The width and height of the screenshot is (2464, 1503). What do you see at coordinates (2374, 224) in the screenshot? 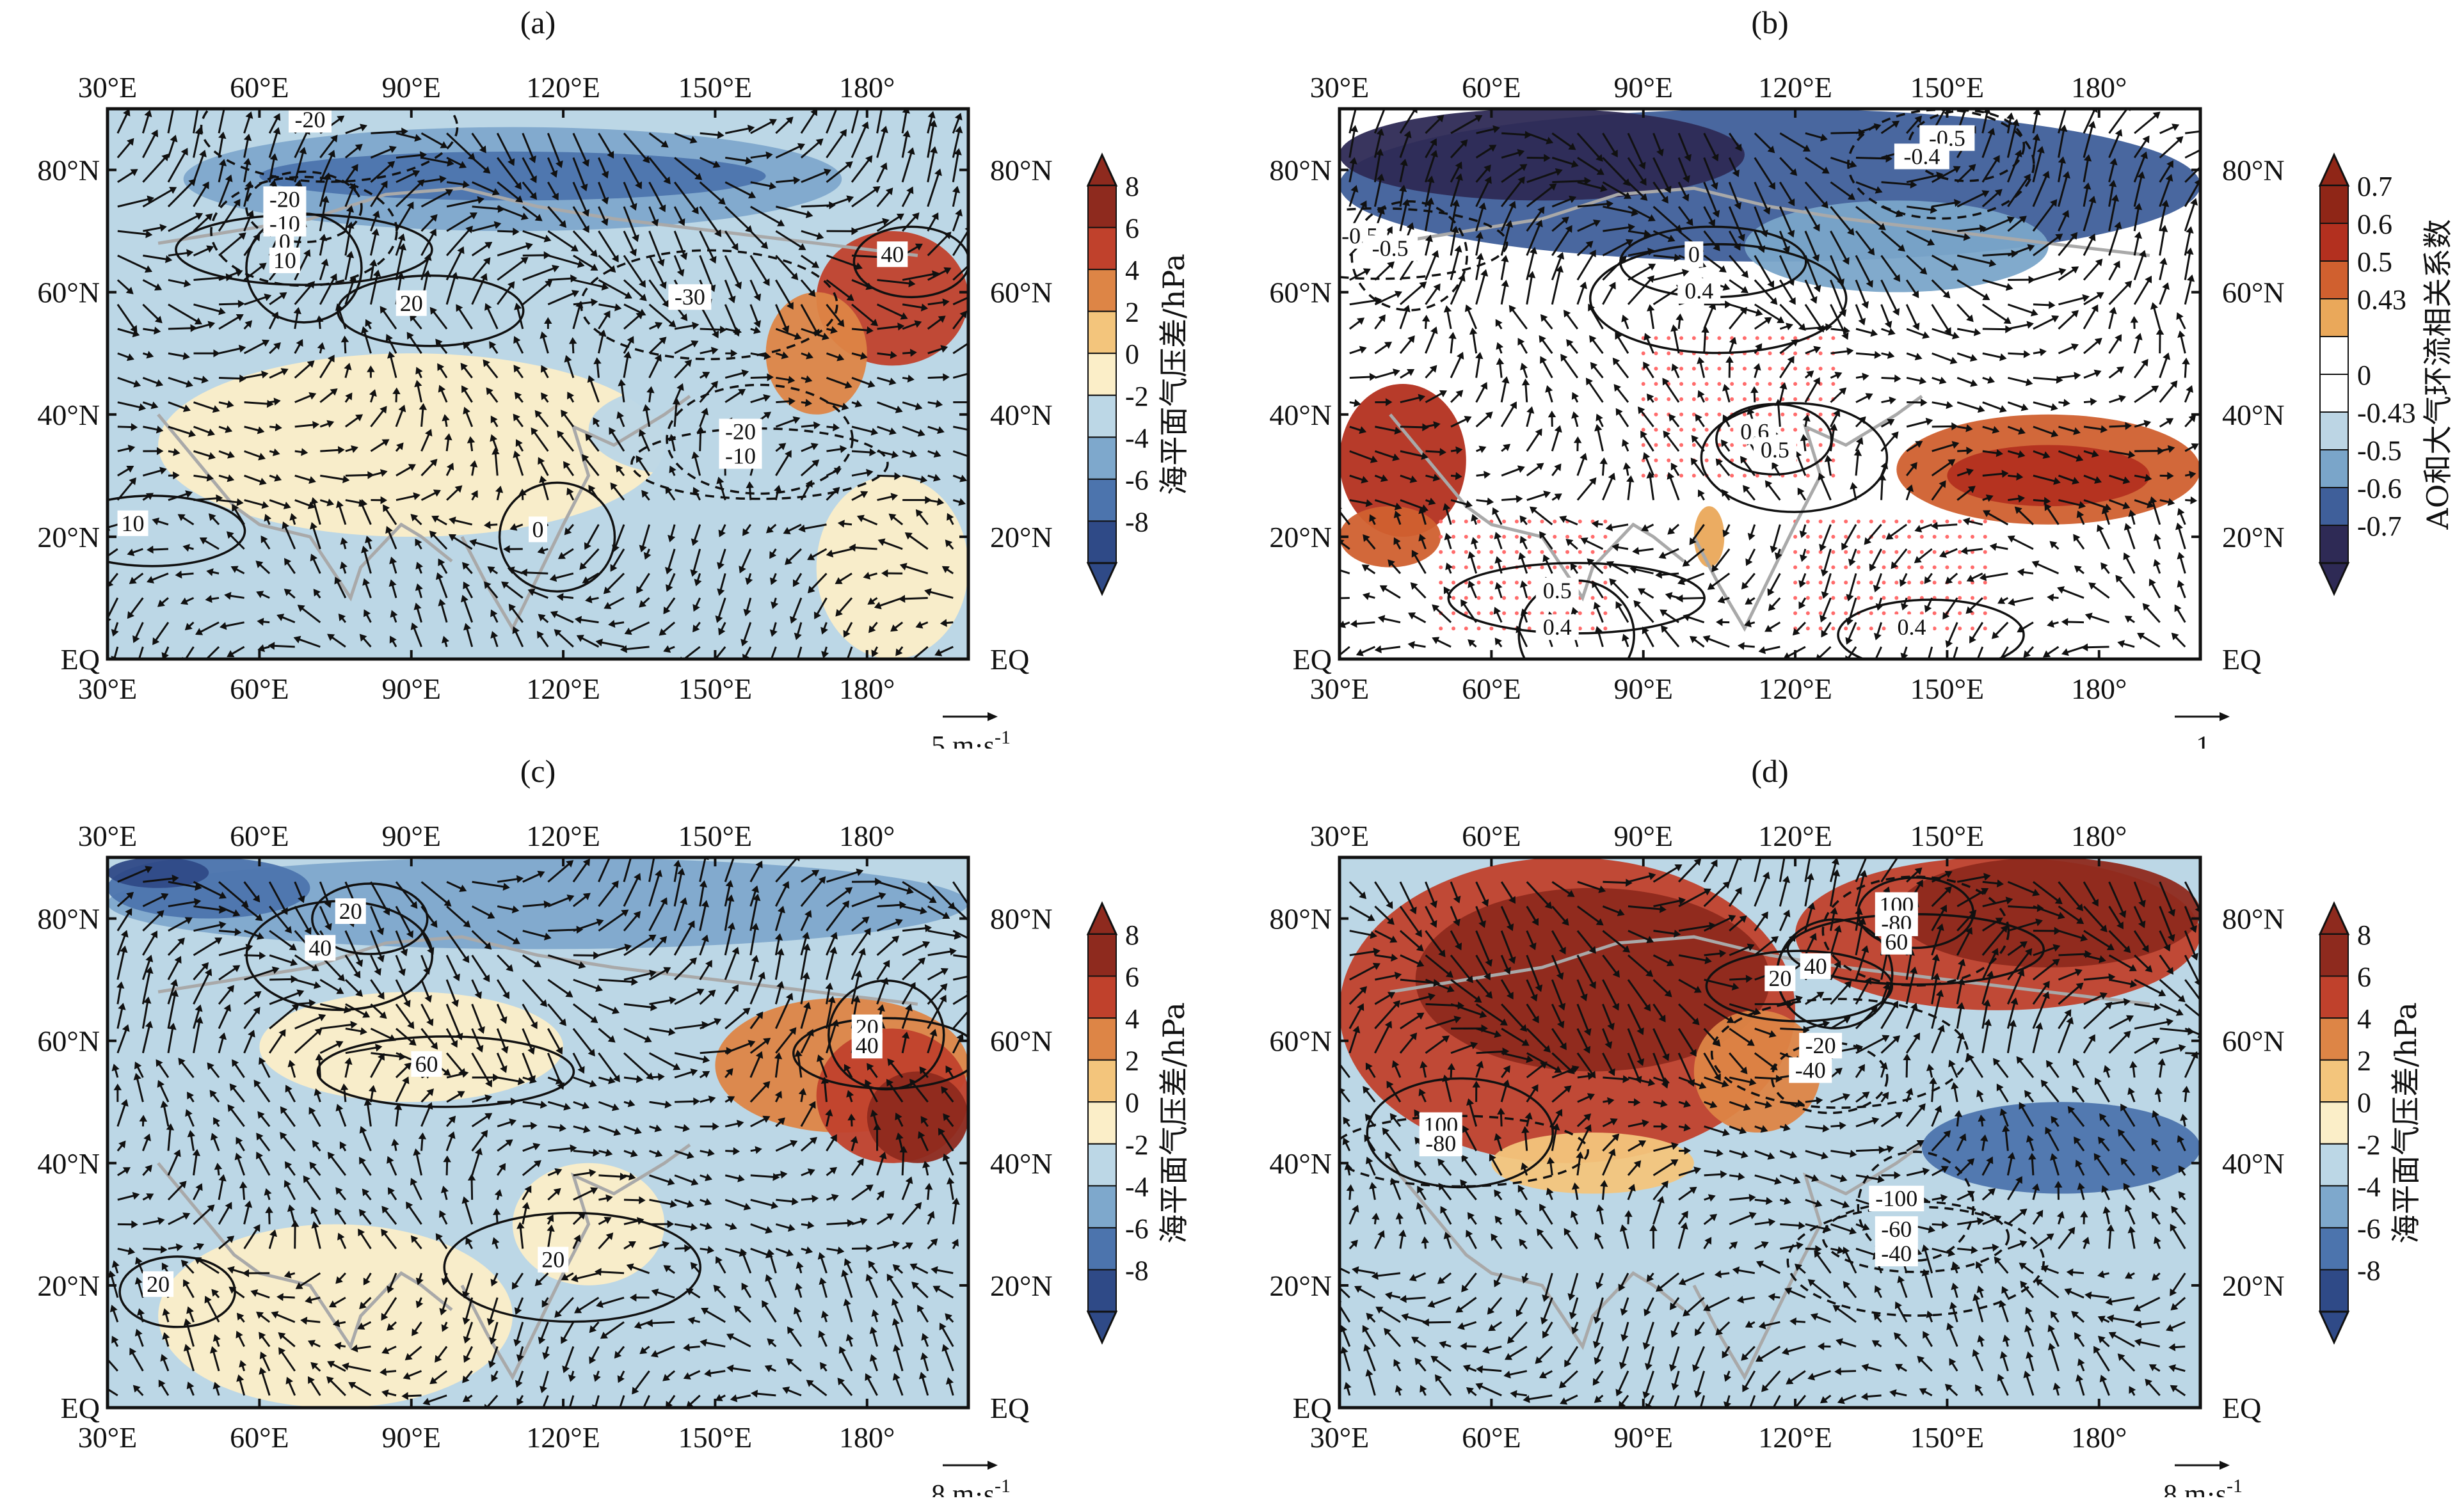
I see `colorbar-tick-label: 0.6` at bounding box center [2374, 224].